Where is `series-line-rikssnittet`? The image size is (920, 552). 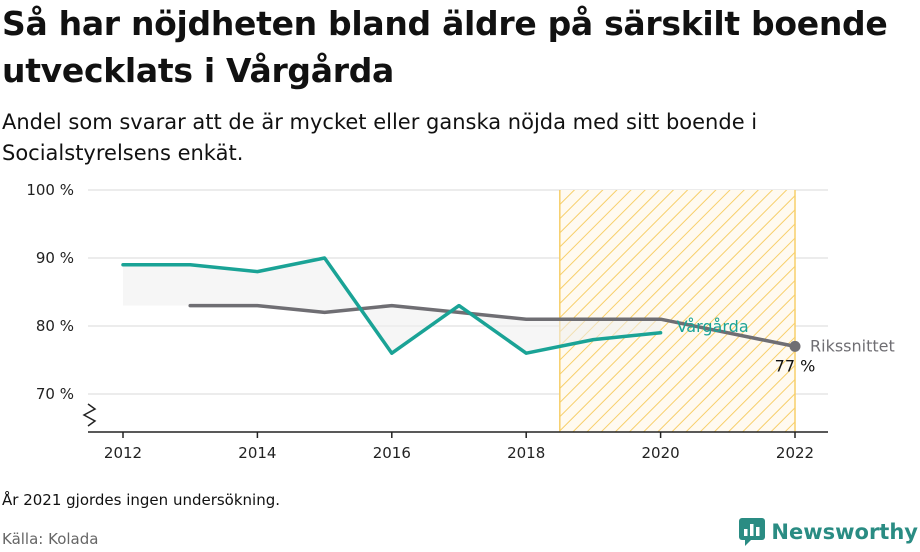
series-line-rikssnittet is located at coordinates (492, 326).